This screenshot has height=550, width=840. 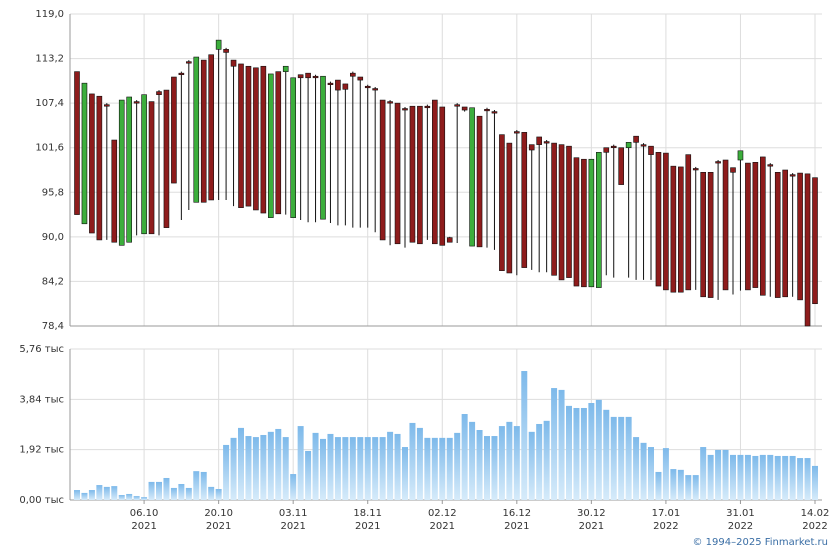 What do you see at coordinates (49, 148) in the screenshot?
I see `y-tick-label: 101,6` at bounding box center [49, 148].